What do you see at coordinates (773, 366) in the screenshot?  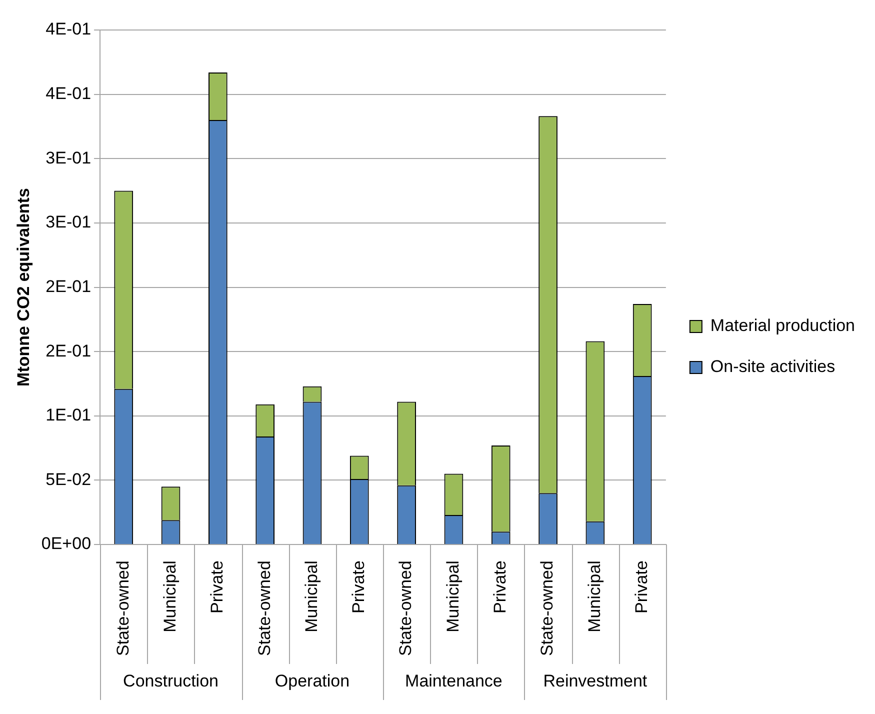 I see `legend-label: On-site activities` at bounding box center [773, 366].